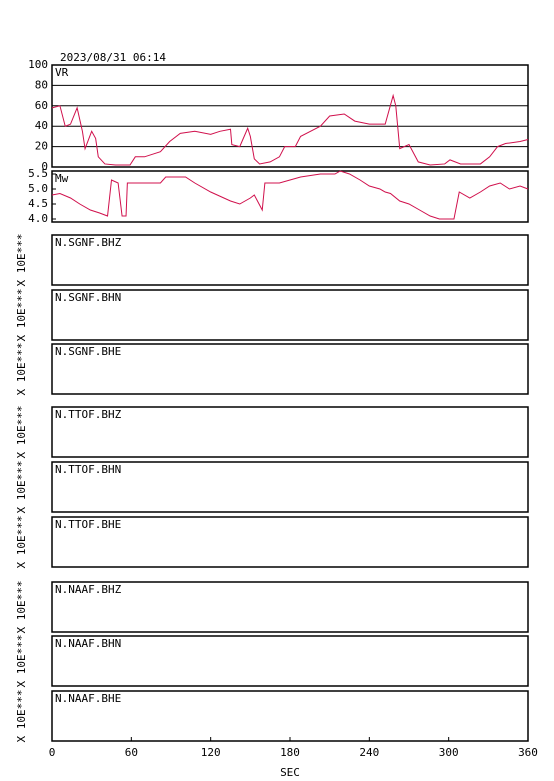 This screenshot has width=554, height=781. What do you see at coordinates (88, 414) in the screenshot?
I see `station-label: N.TTOF.BHZ` at bounding box center [88, 414].